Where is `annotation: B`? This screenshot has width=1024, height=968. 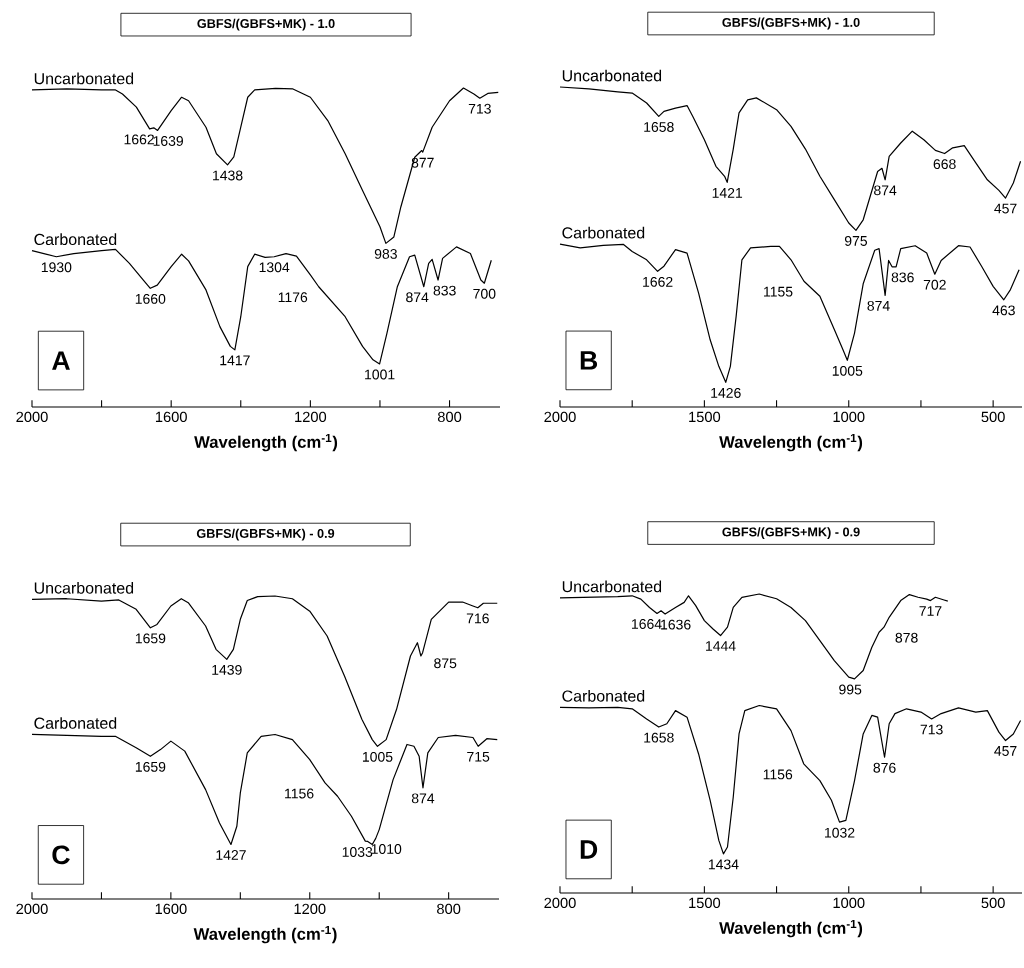
annotation: B is located at coordinates (589, 360).